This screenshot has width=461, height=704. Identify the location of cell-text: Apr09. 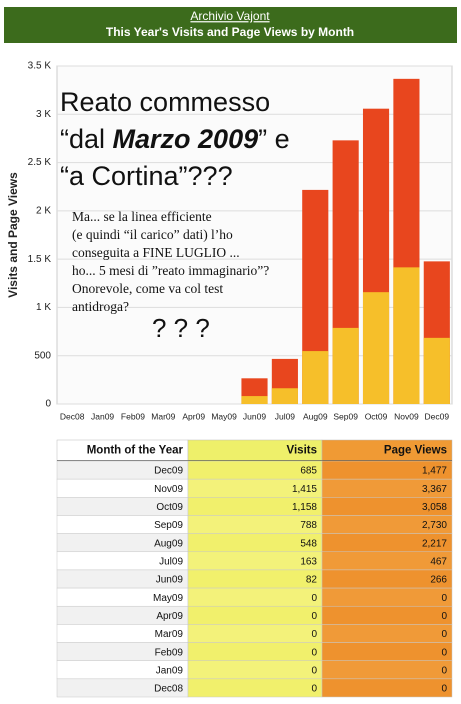
(169, 616).